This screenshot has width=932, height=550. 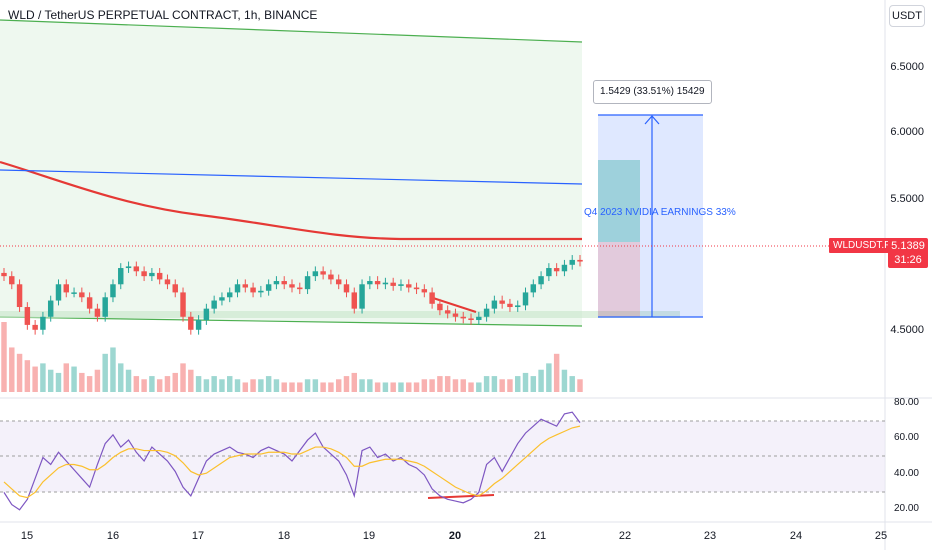 I want to click on projection-gain-box, so click(x=619, y=201).